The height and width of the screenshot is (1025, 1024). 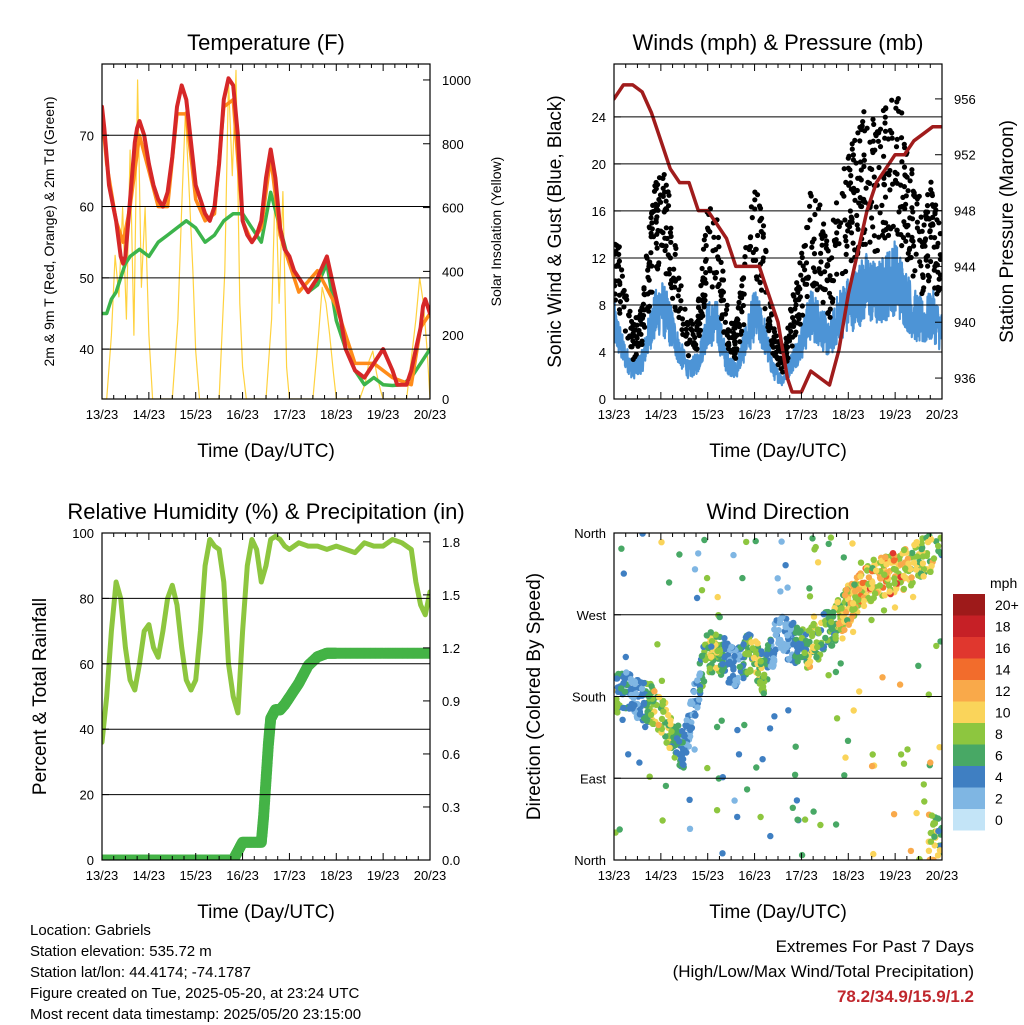 What do you see at coordinates (266, 753) in the screenshot?
I see `series-precip` at bounding box center [266, 753].